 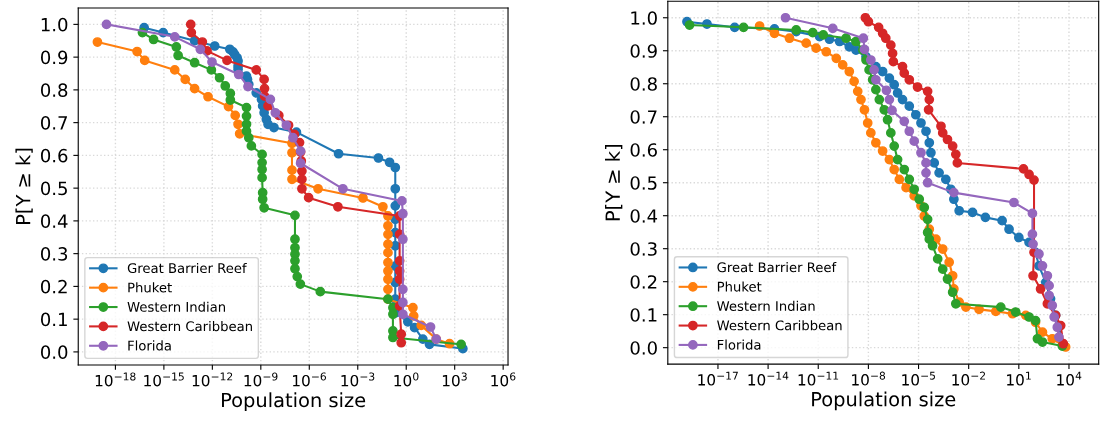 I want to click on x-tick-label: 10$^{−2}$, so click(x=969, y=378).